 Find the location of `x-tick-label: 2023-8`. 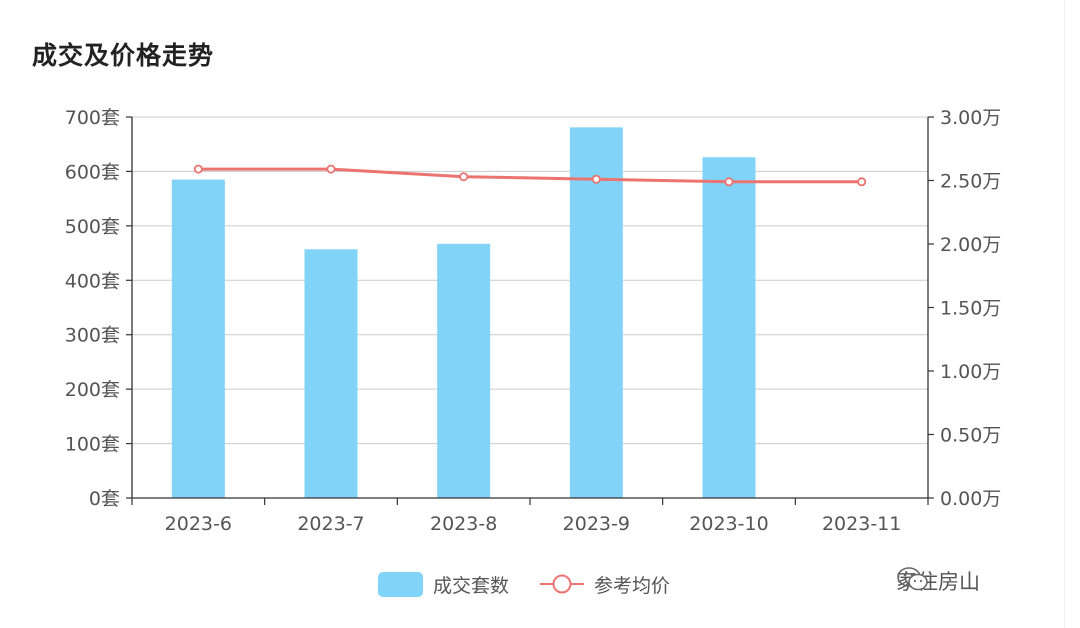

x-tick-label: 2023-8 is located at coordinates (463, 524).